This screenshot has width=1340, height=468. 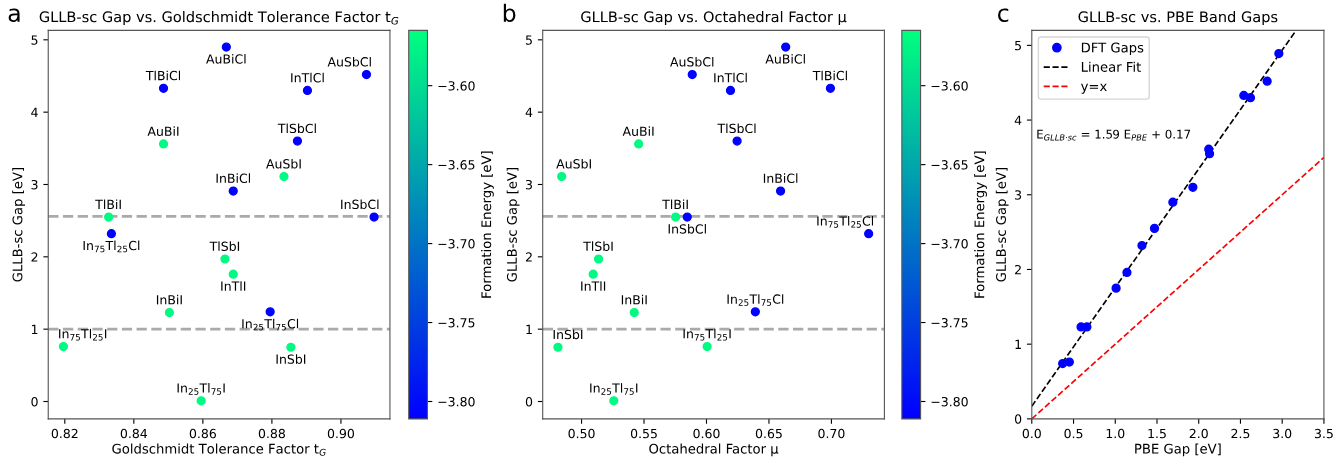 What do you see at coordinates (714, 18) in the screenshot?
I see `chart-title: GLLB-sc Gap vs. Octahedral Factor μ` at bounding box center [714, 18].